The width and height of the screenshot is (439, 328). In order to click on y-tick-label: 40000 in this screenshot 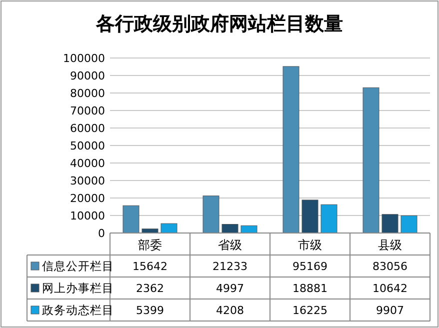, I will do `click(87, 163)`.